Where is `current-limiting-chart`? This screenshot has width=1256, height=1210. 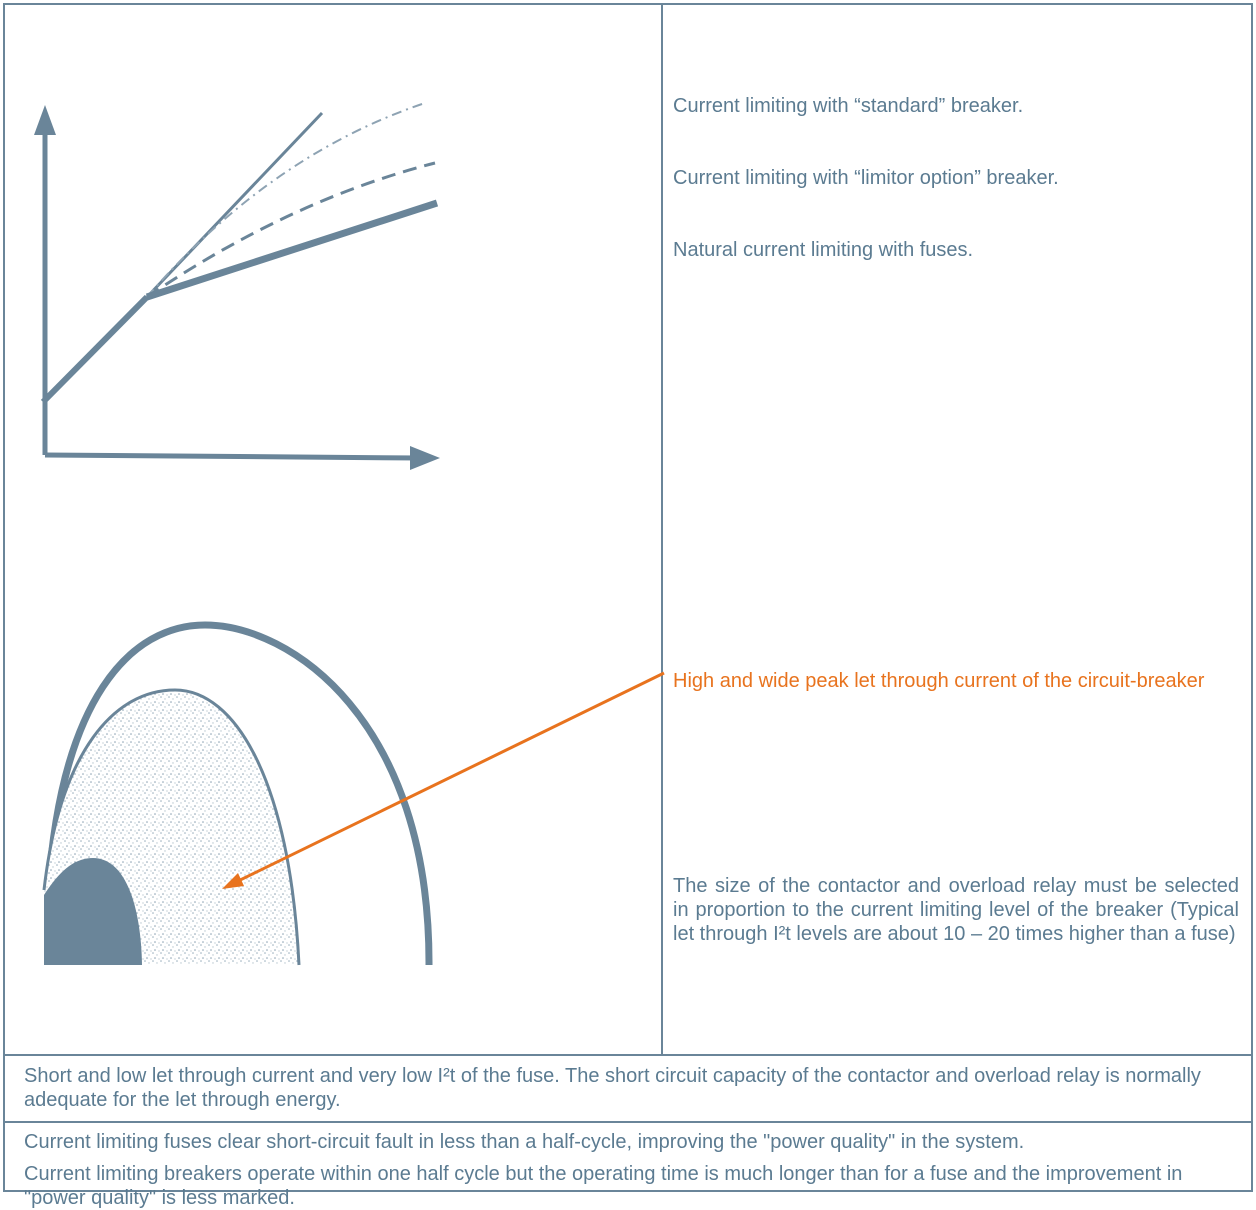 current-limiting-chart is located at coordinates (237, 286).